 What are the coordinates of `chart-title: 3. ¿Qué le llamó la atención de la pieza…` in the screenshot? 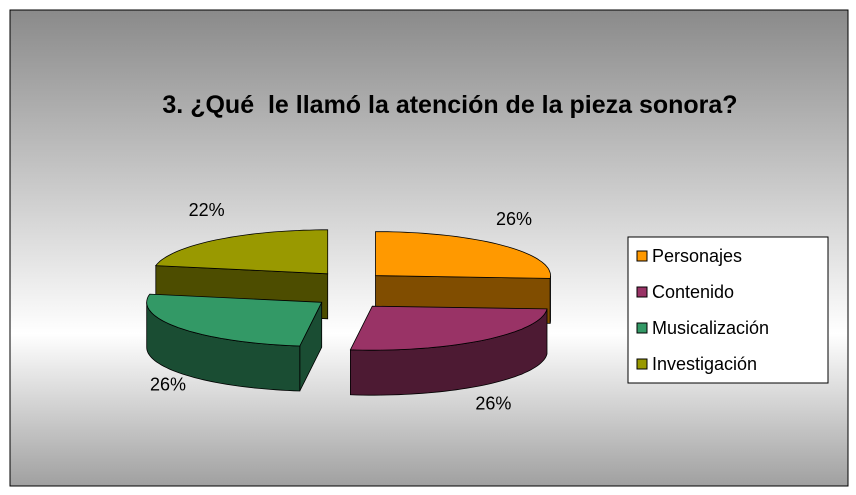 It's located at (450, 105).